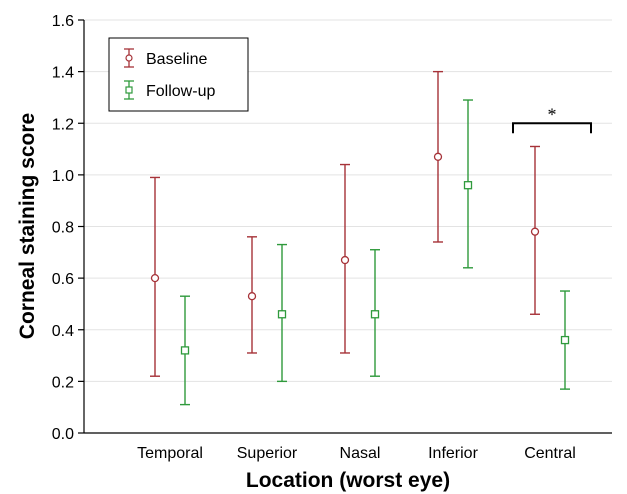  Describe the element at coordinates (63, 176) in the screenshot. I see `y-tick-label: 1.0` at that location.